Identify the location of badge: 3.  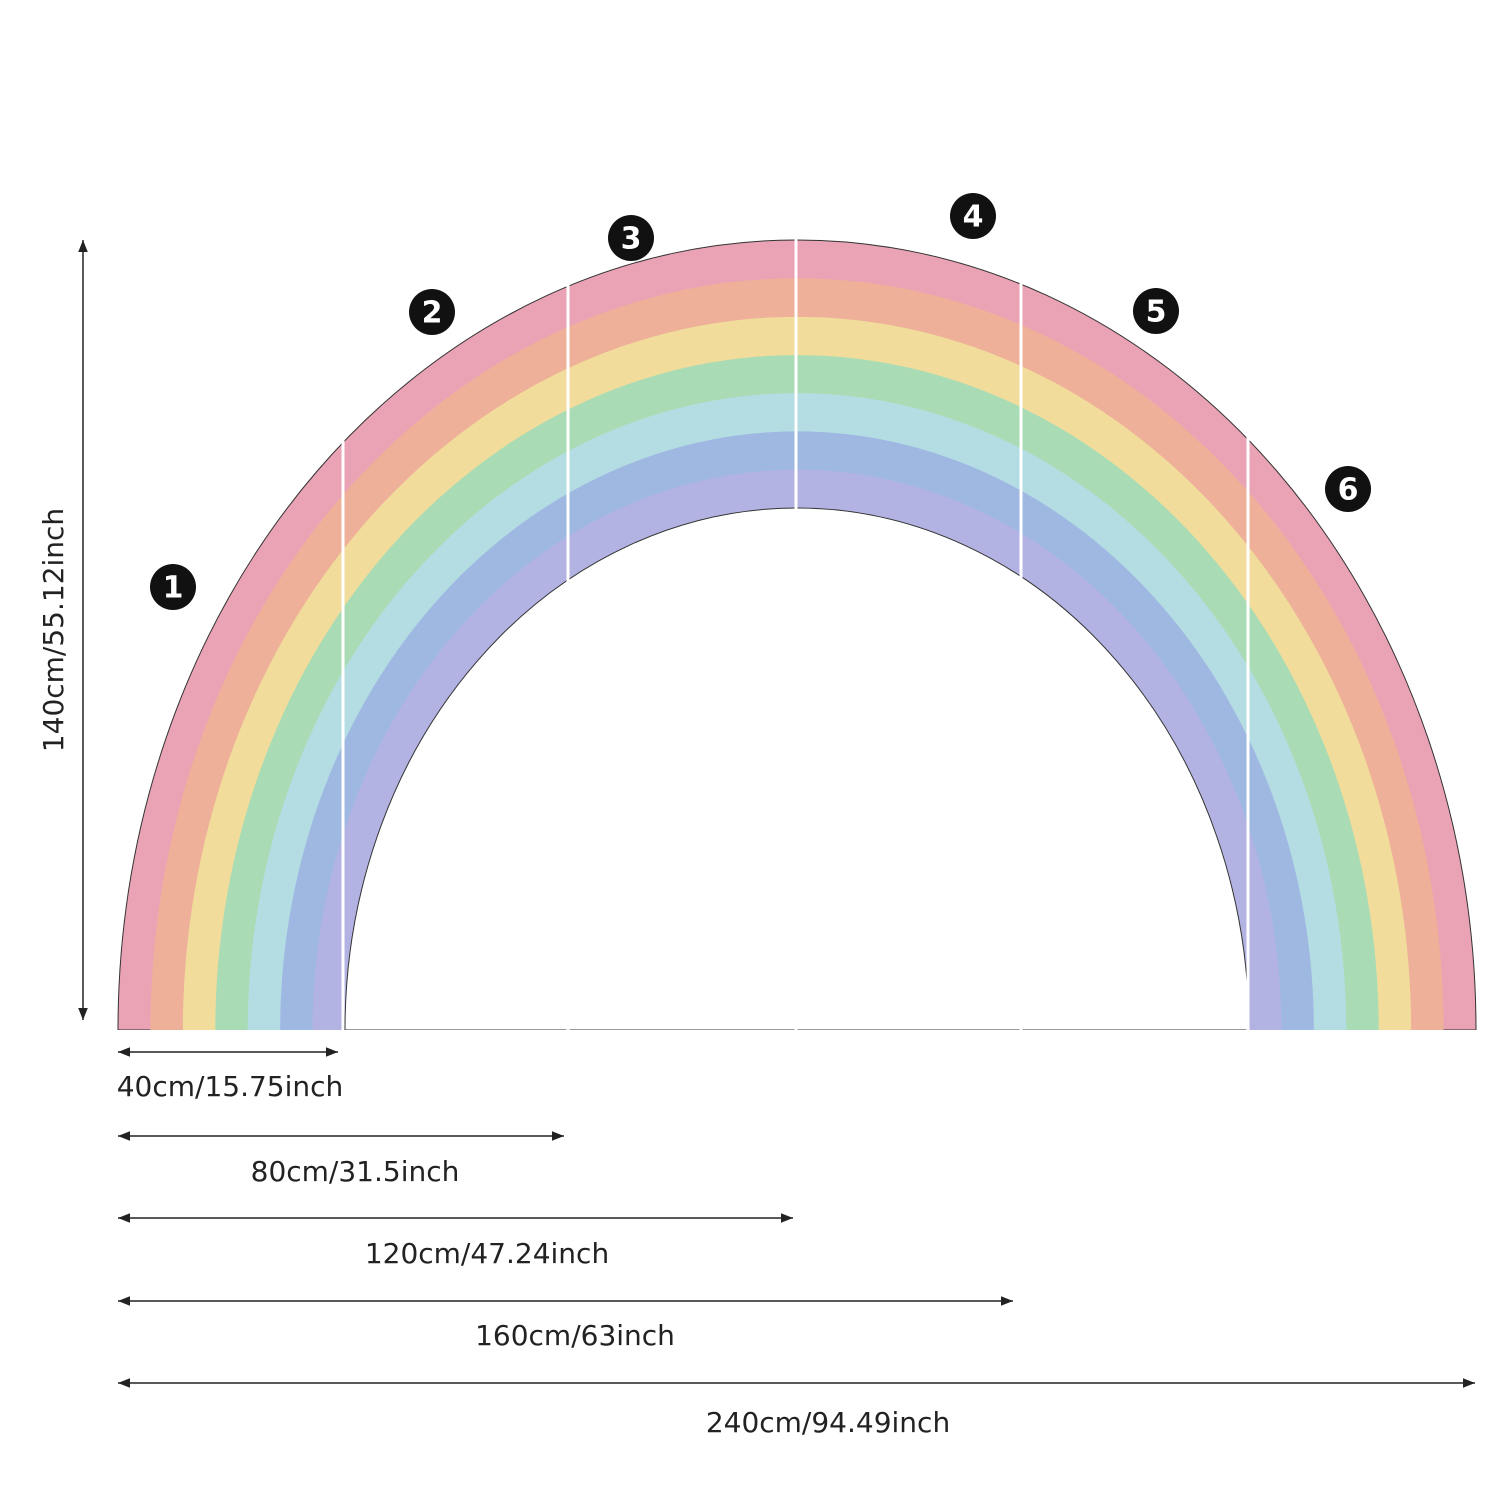
(631, 238).